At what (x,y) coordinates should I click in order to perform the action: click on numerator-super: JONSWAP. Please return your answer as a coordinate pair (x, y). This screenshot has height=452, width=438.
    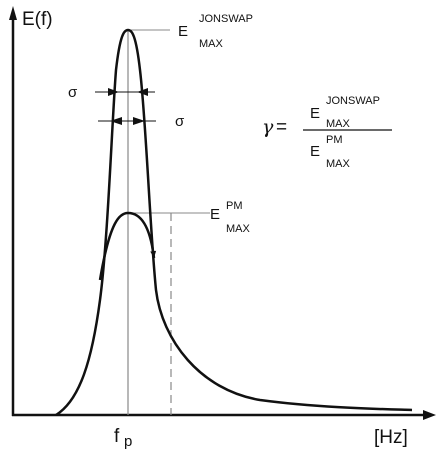
    Looking at the image, I should click on (353, 101).